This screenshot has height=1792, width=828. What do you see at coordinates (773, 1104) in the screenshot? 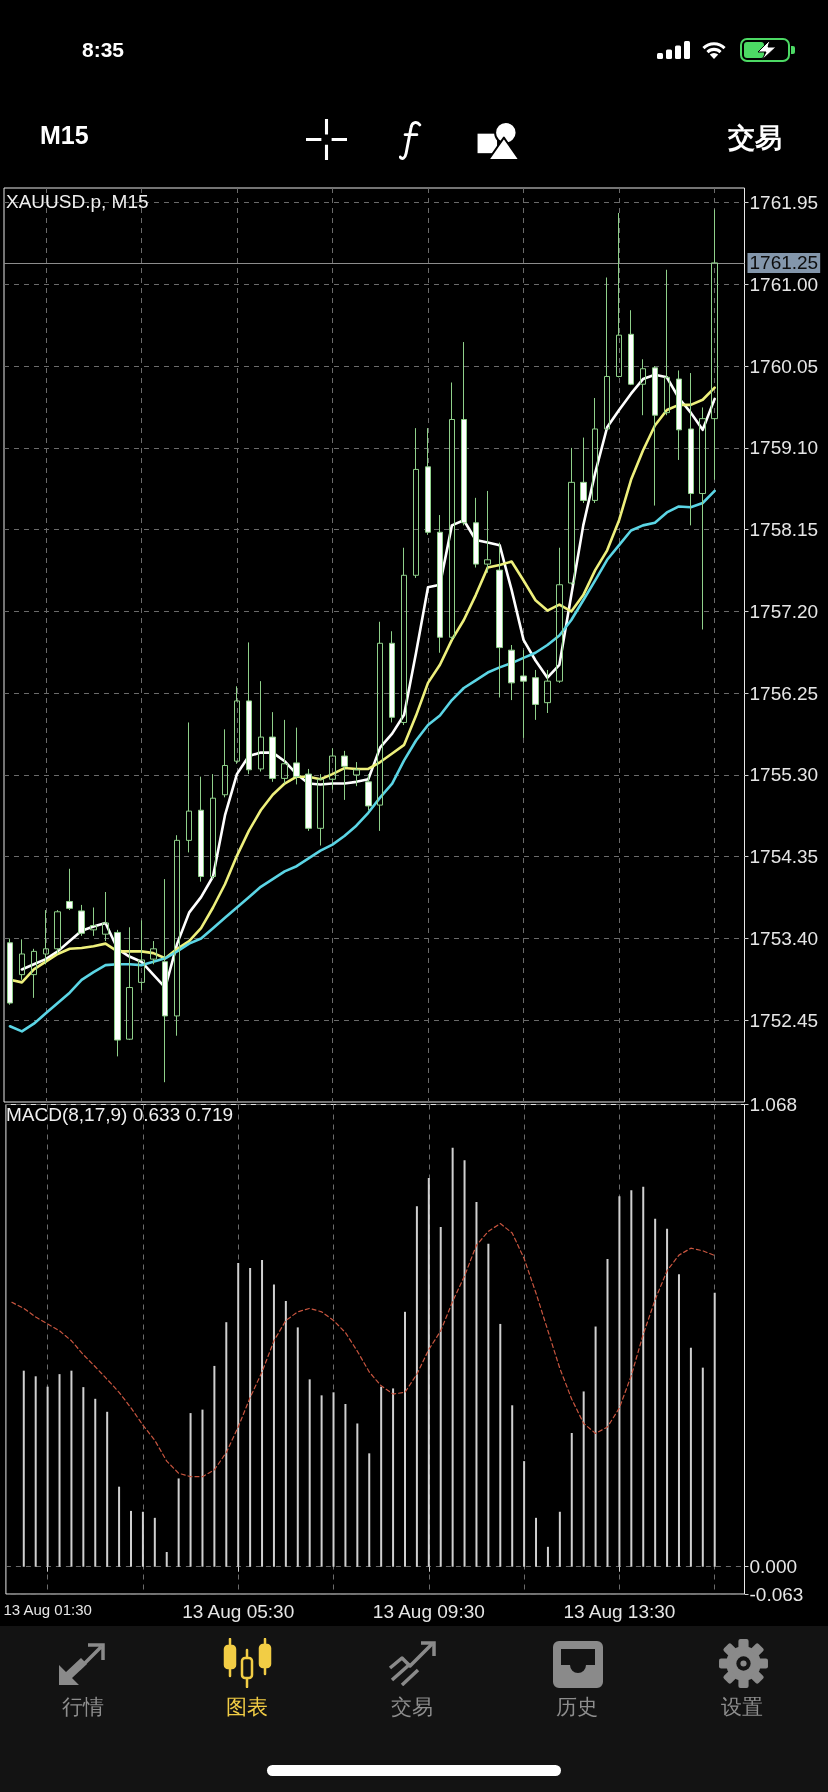
I see `y-tick-label: 1.068` at bounding box center [773, 1104].